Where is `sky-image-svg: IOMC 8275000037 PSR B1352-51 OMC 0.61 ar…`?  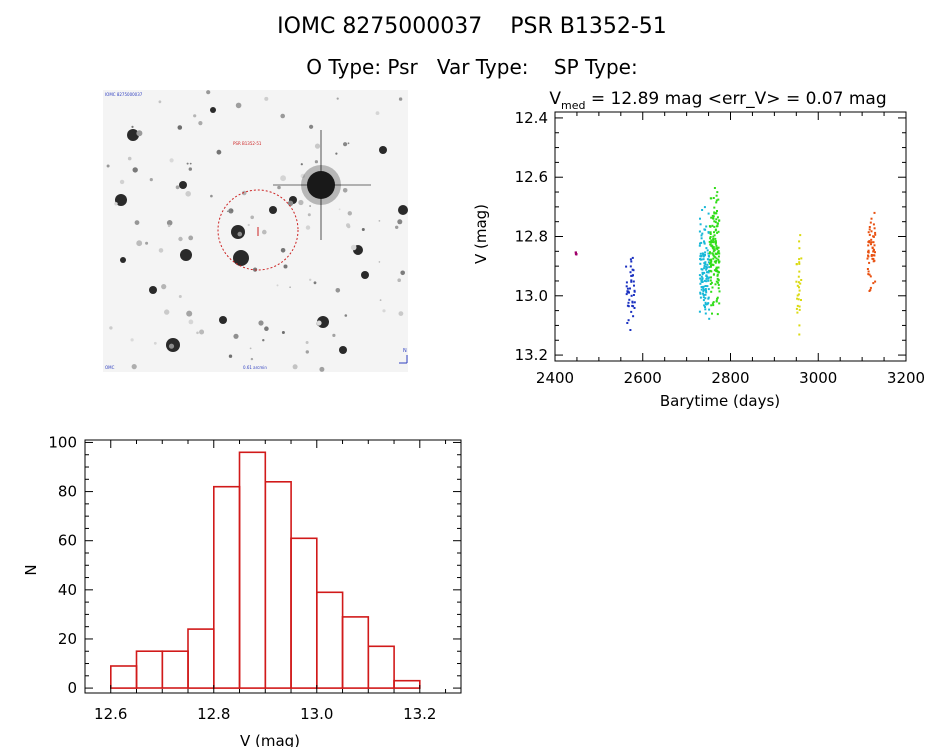
sky-image-svg: IOMC 8275000037 PSR B1352-51 OMC 0.61 ar… is located at coordinates (255, 231).